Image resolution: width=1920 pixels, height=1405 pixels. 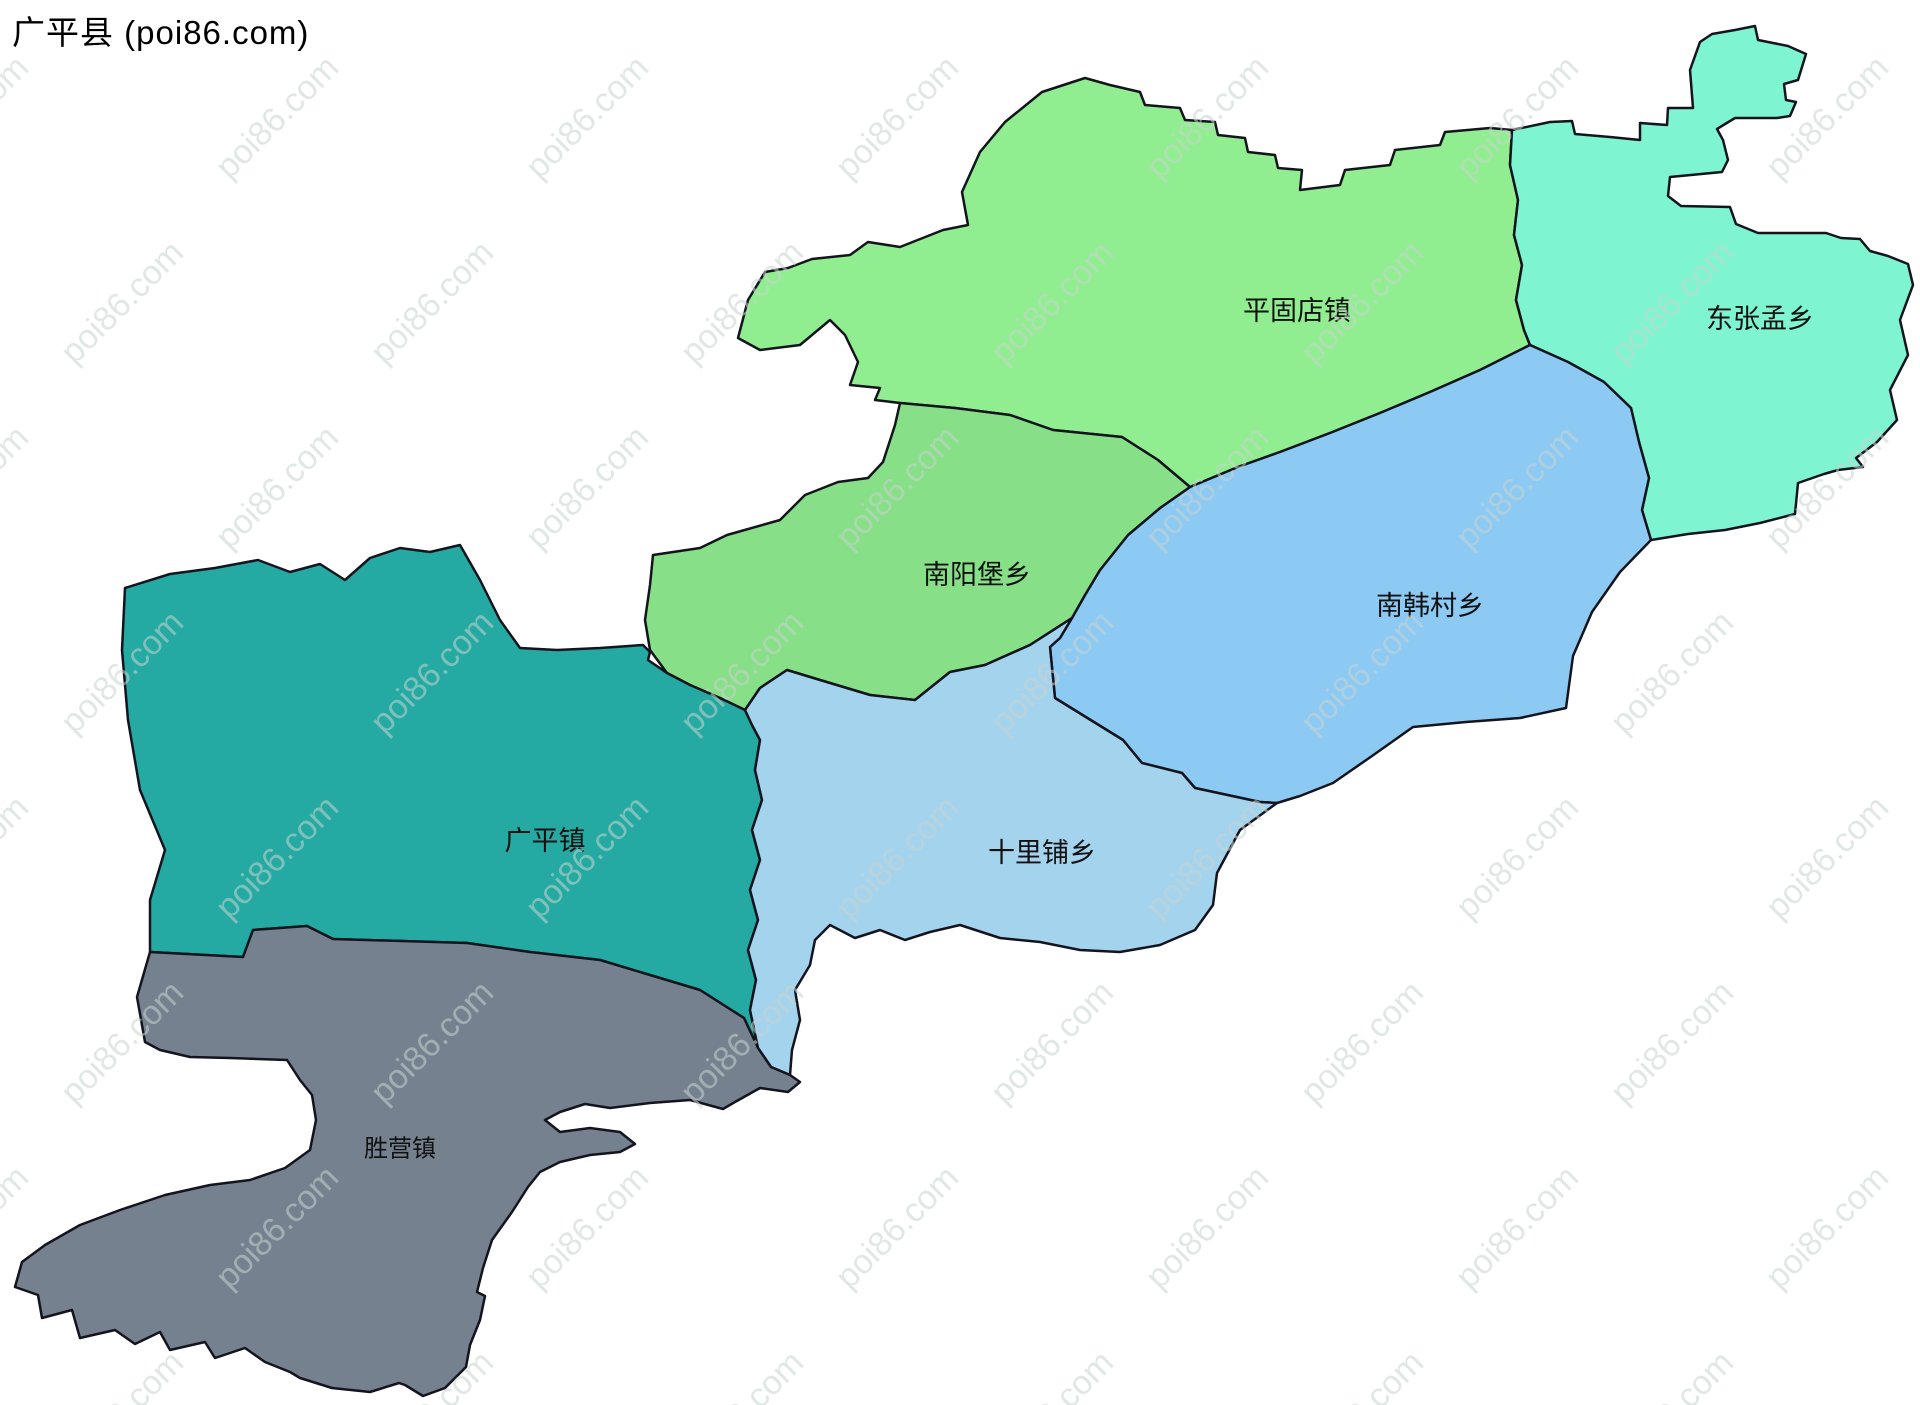 What do you see at coordinates (407, 1161) in the screenshot?
I see `region-shengying` at bounding box center [407, 1161].